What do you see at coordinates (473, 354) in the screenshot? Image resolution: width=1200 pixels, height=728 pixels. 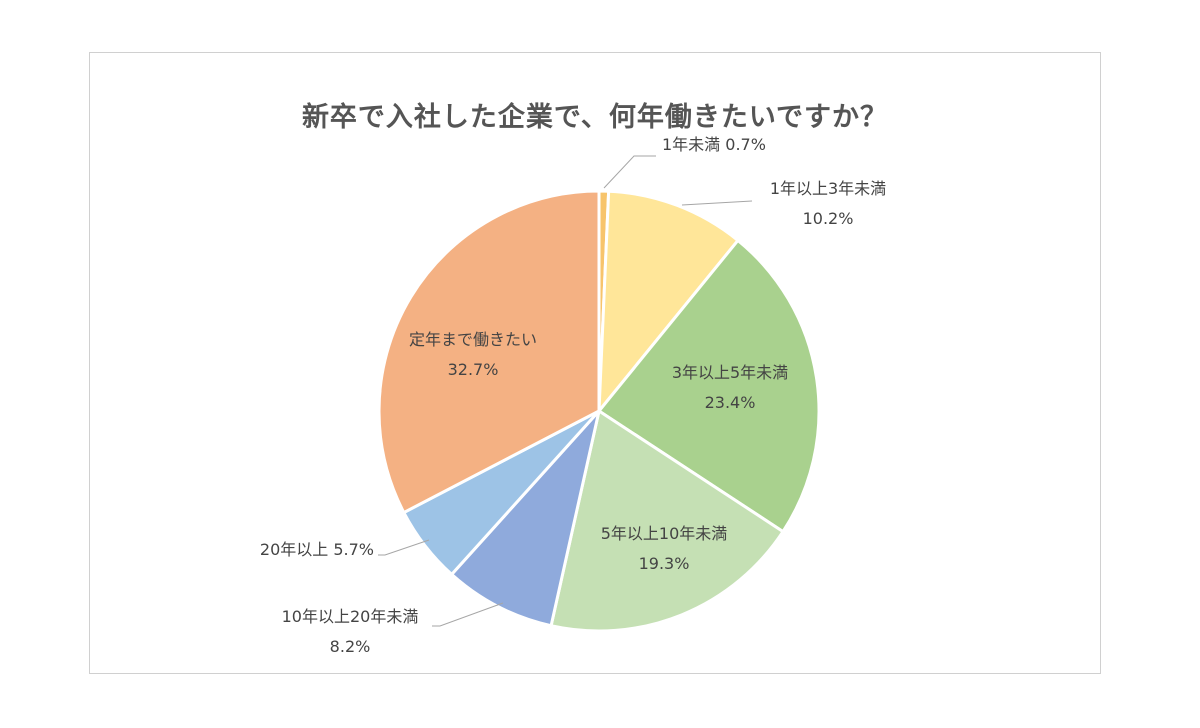 I see `slice-label-7: 定年まで働きたい 32.7%` at bounding box center [473, 354].